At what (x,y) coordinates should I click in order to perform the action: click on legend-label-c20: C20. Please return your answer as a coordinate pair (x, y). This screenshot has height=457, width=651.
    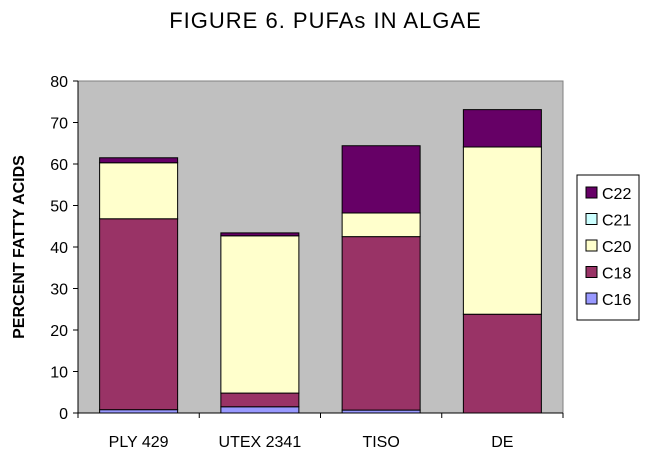
    Looking at the image, I should click on (616, 247).